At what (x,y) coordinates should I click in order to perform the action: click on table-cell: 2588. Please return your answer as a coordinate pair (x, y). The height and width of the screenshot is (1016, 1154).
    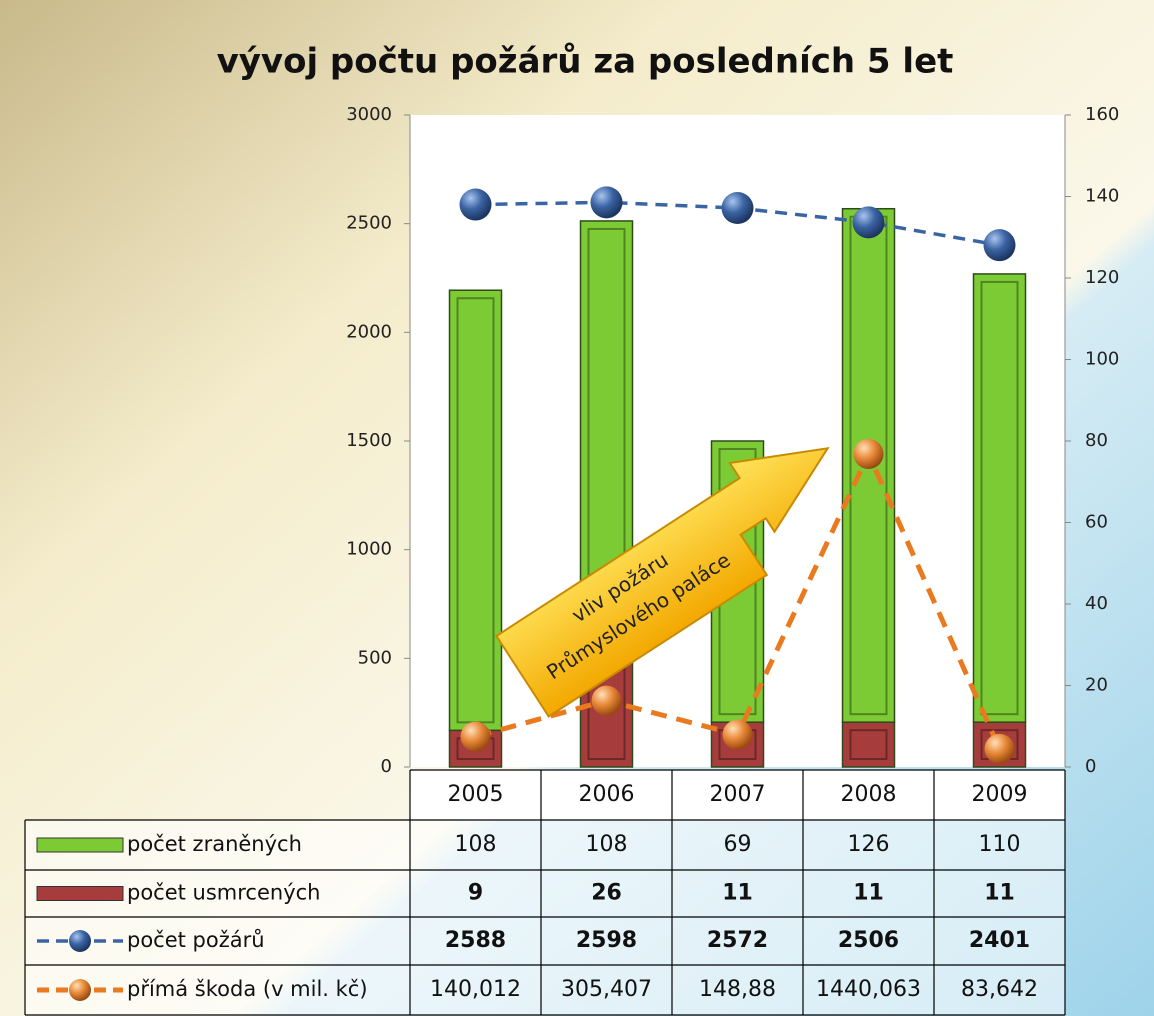
    Looking at the image, I should click on (475, 940).